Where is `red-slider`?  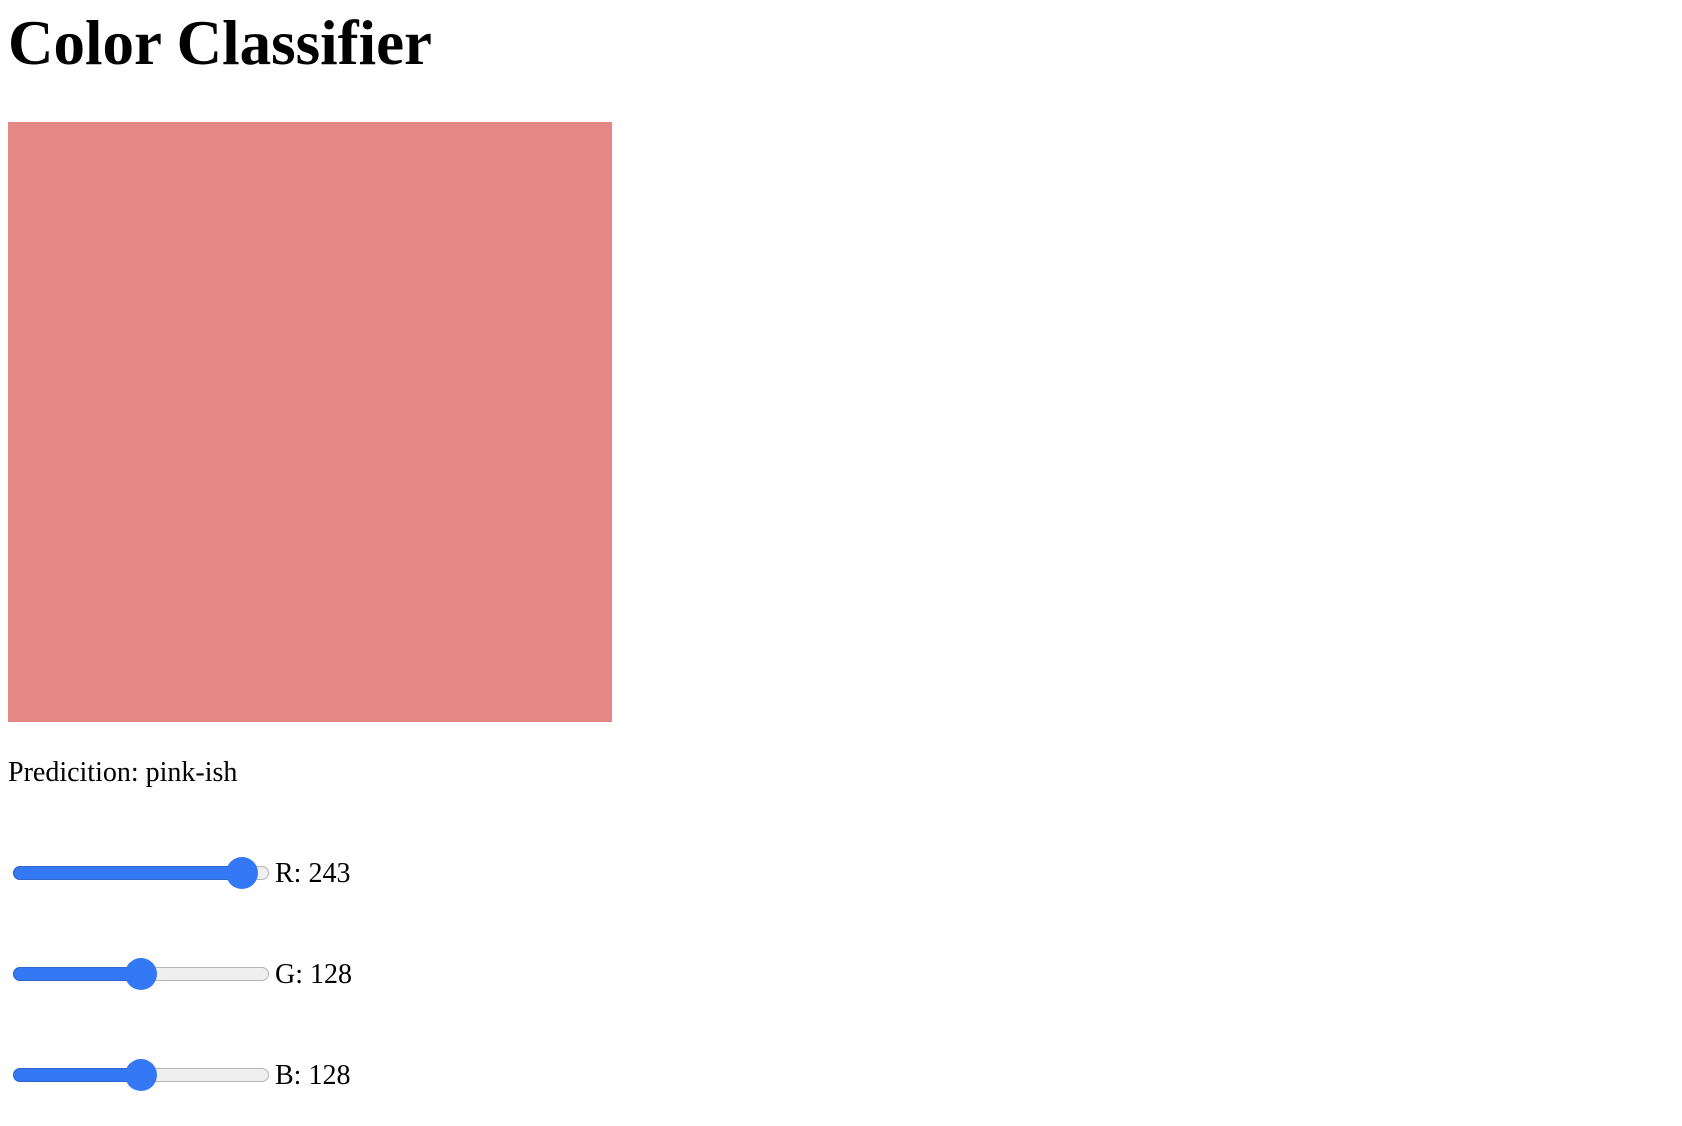
red-slider is located at coordinates (141, 874).